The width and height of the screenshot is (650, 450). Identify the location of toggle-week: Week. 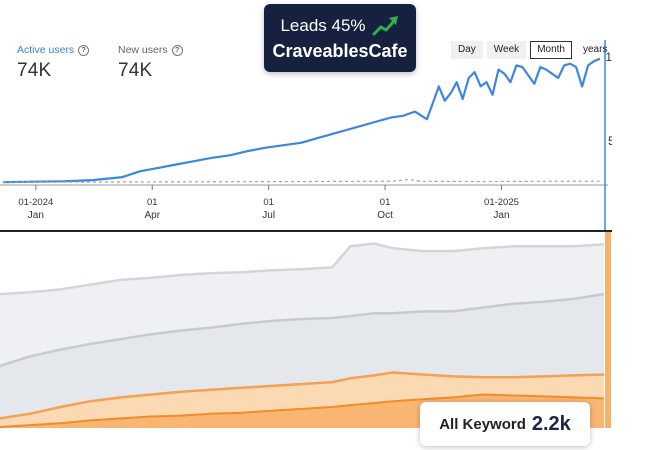
(506, 50).